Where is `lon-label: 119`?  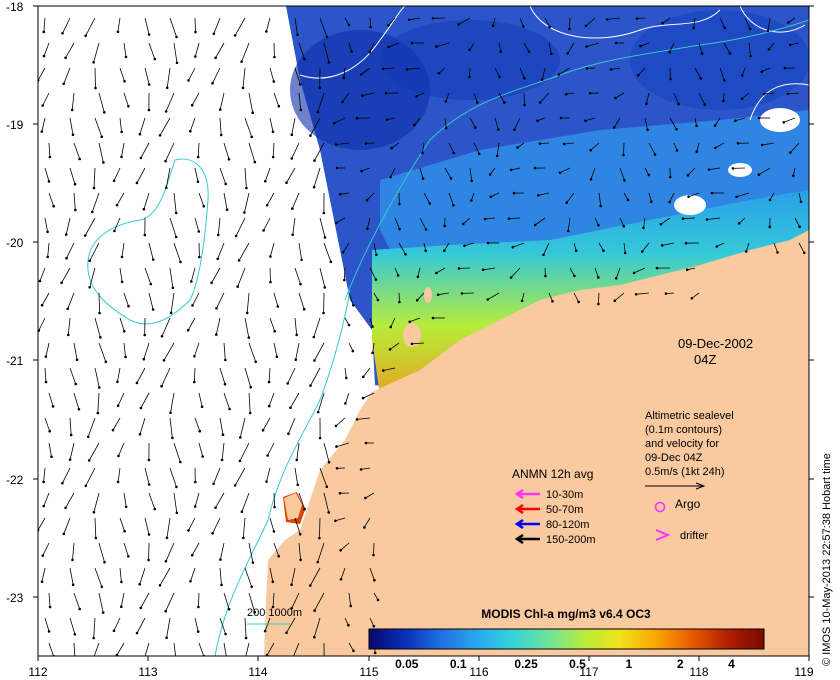
lon-label: 119 is located at coordinates (803, 672).